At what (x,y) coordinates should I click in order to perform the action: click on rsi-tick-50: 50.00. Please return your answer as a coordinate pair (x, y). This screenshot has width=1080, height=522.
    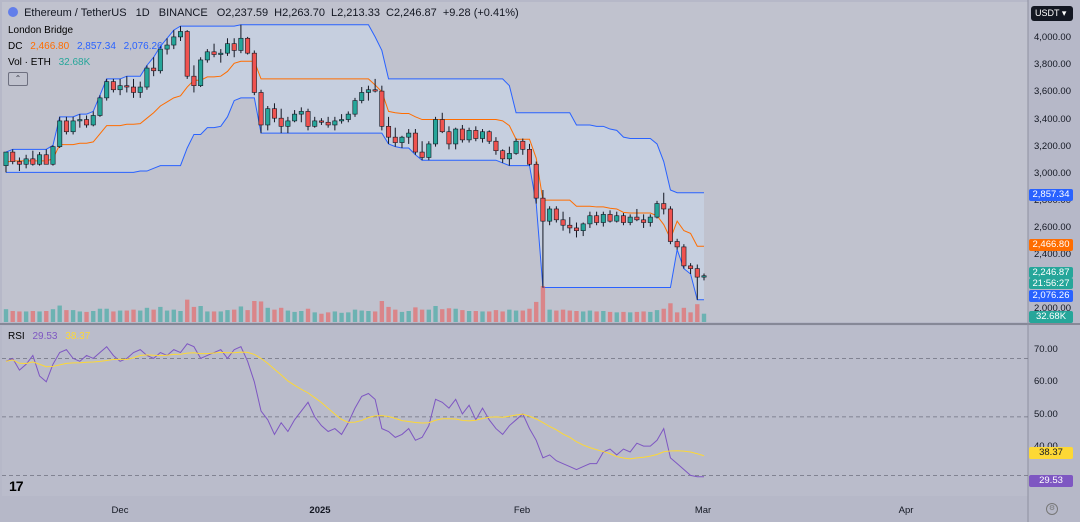
    Looking at the image, I should click on (1046, 414).